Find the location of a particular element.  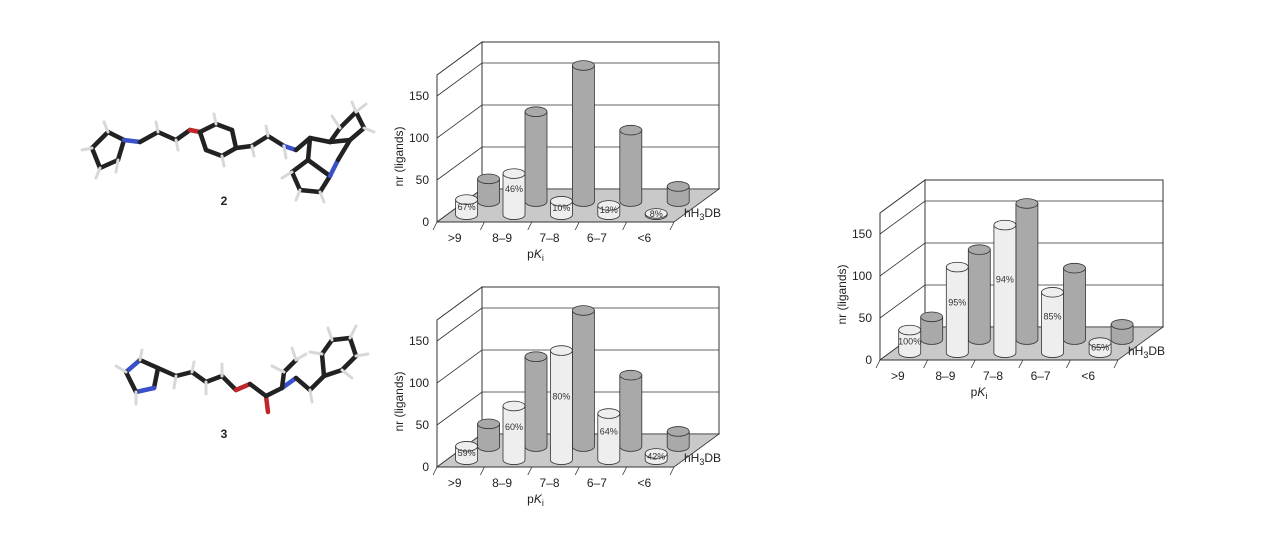

x-axis-label: pKi is located at coordinates (535, 255).